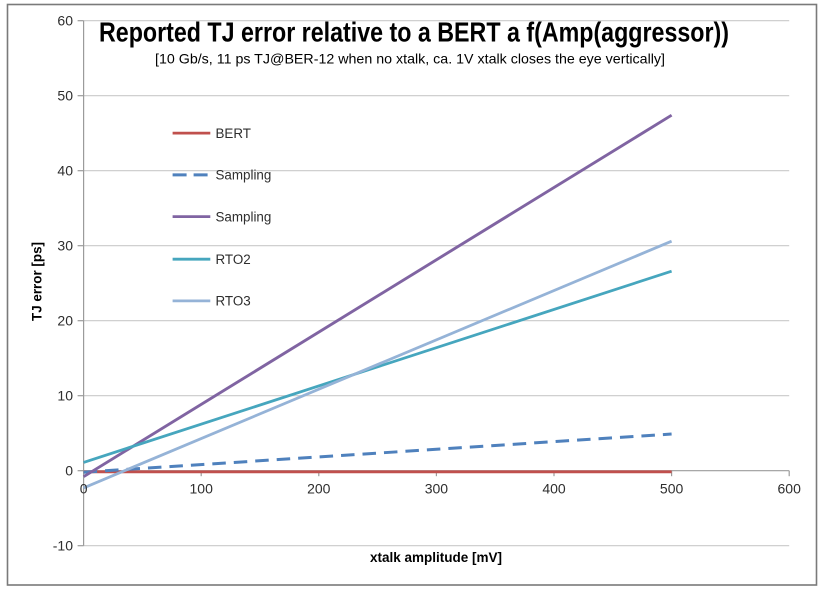 Image resolution: width=828 pixels, height=591 pixels. What do you see at coordinates (63, 546) in the screenshot?
I see `svg-text: -10` at bounding box center [63, 546].